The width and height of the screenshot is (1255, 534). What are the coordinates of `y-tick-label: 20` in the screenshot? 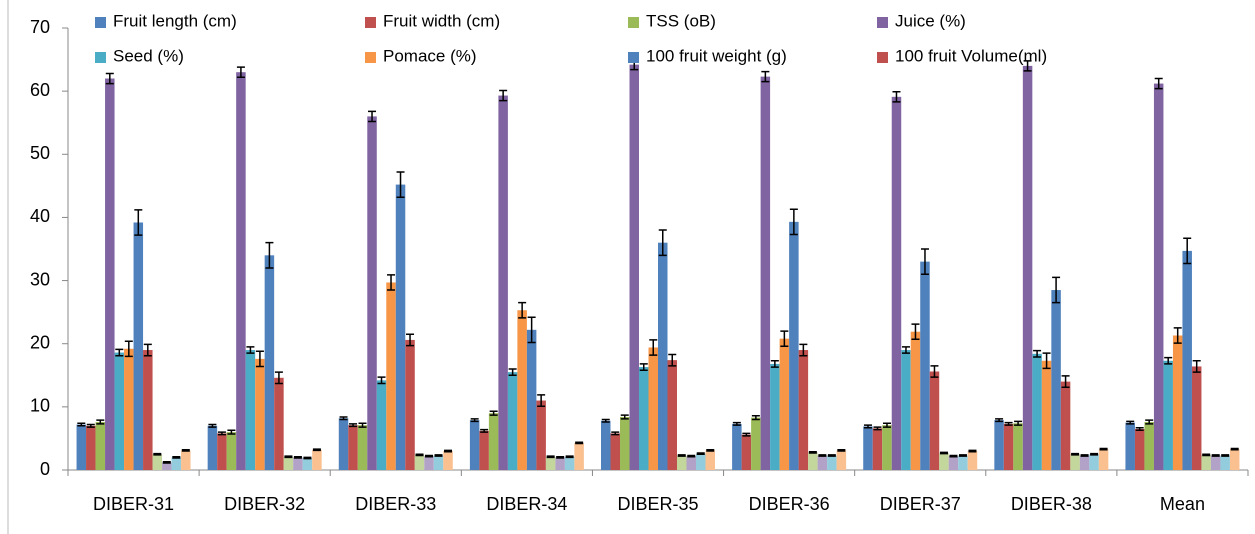 It's located at (40, 342).